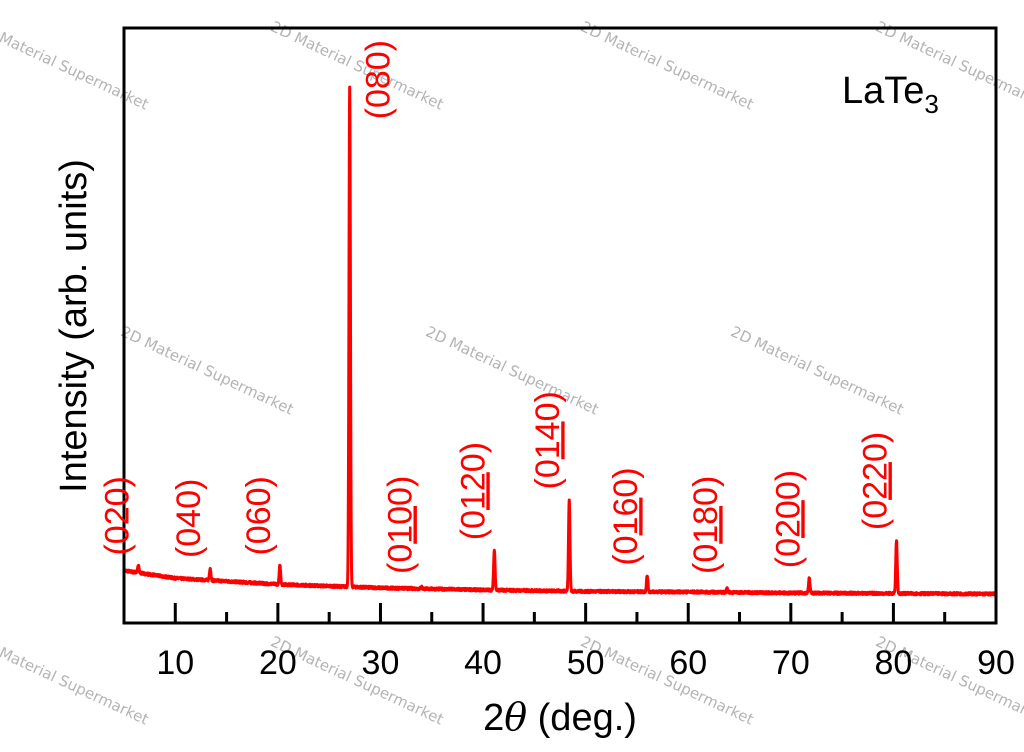 Image resolution: width=1024 pixels, height=752 pixels. What do you see at coordinates (791, 663) in the screenshot?
I see `x-tick-label: 70` at bounding box center [791, 663].